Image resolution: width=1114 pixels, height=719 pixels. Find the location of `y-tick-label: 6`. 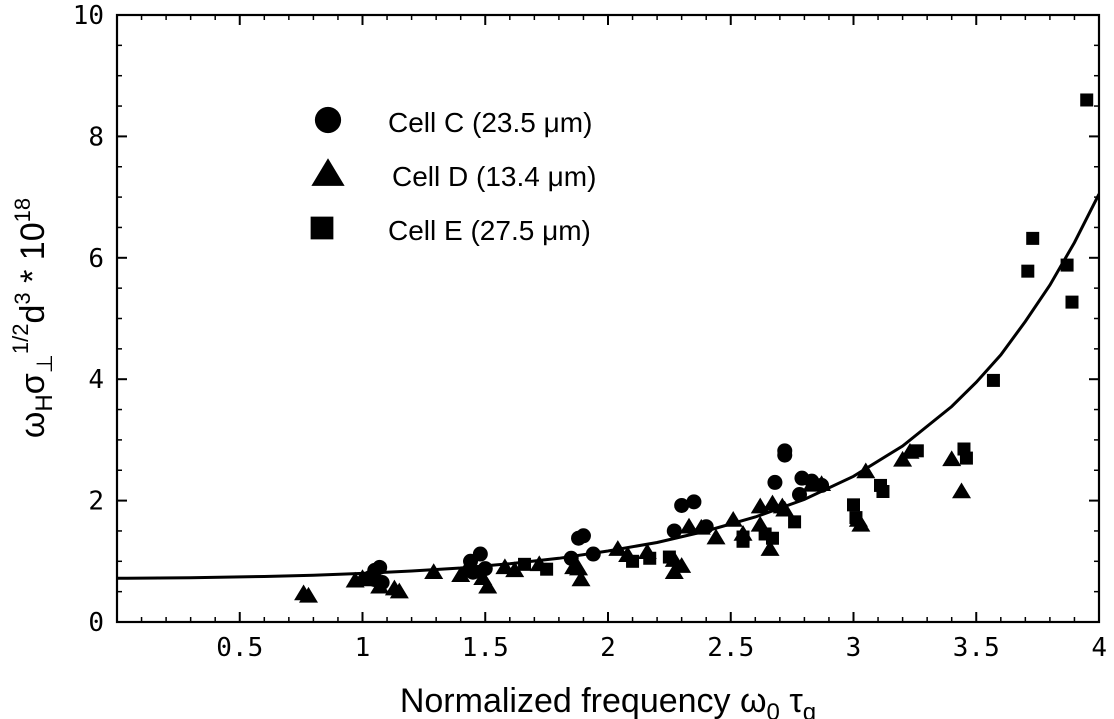

y-tick-label: 6 is located at coordinates (96, 259).